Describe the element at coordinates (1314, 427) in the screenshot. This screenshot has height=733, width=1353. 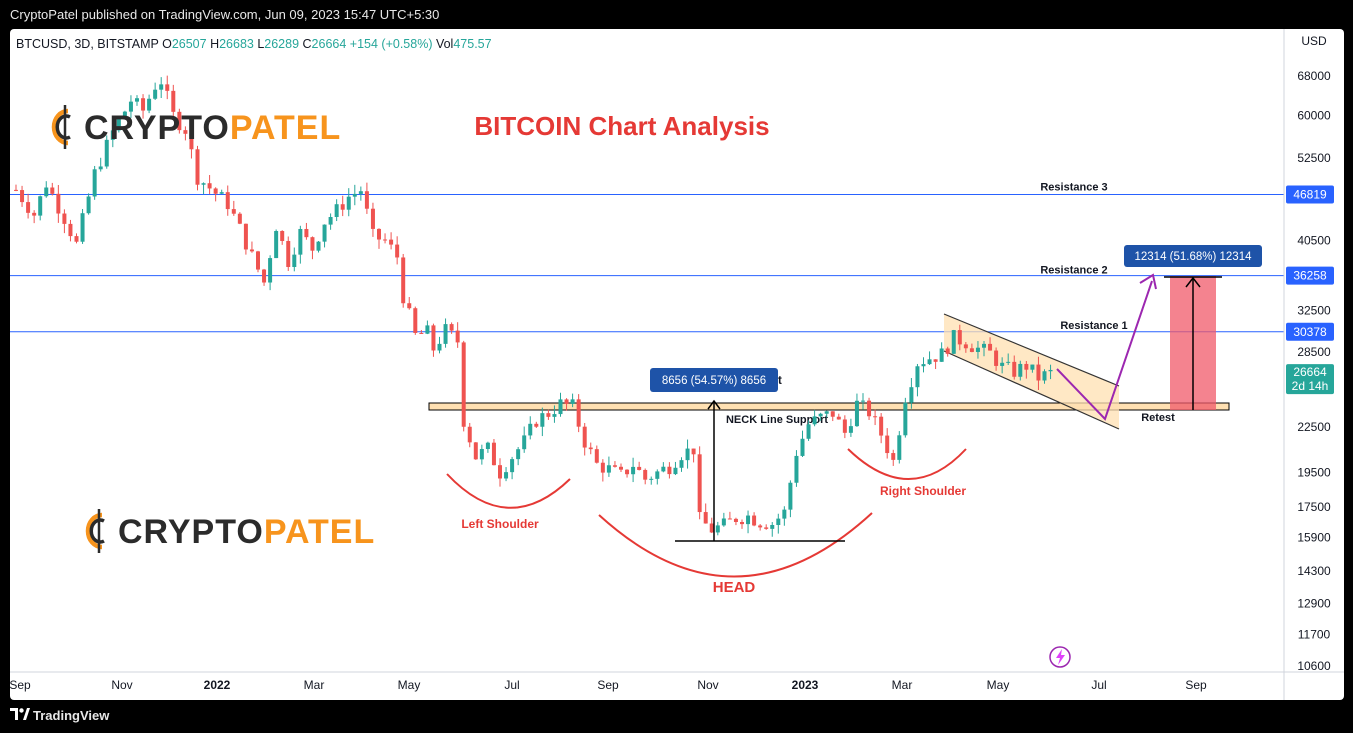
I see `y-tick-label: 22500` at that location.